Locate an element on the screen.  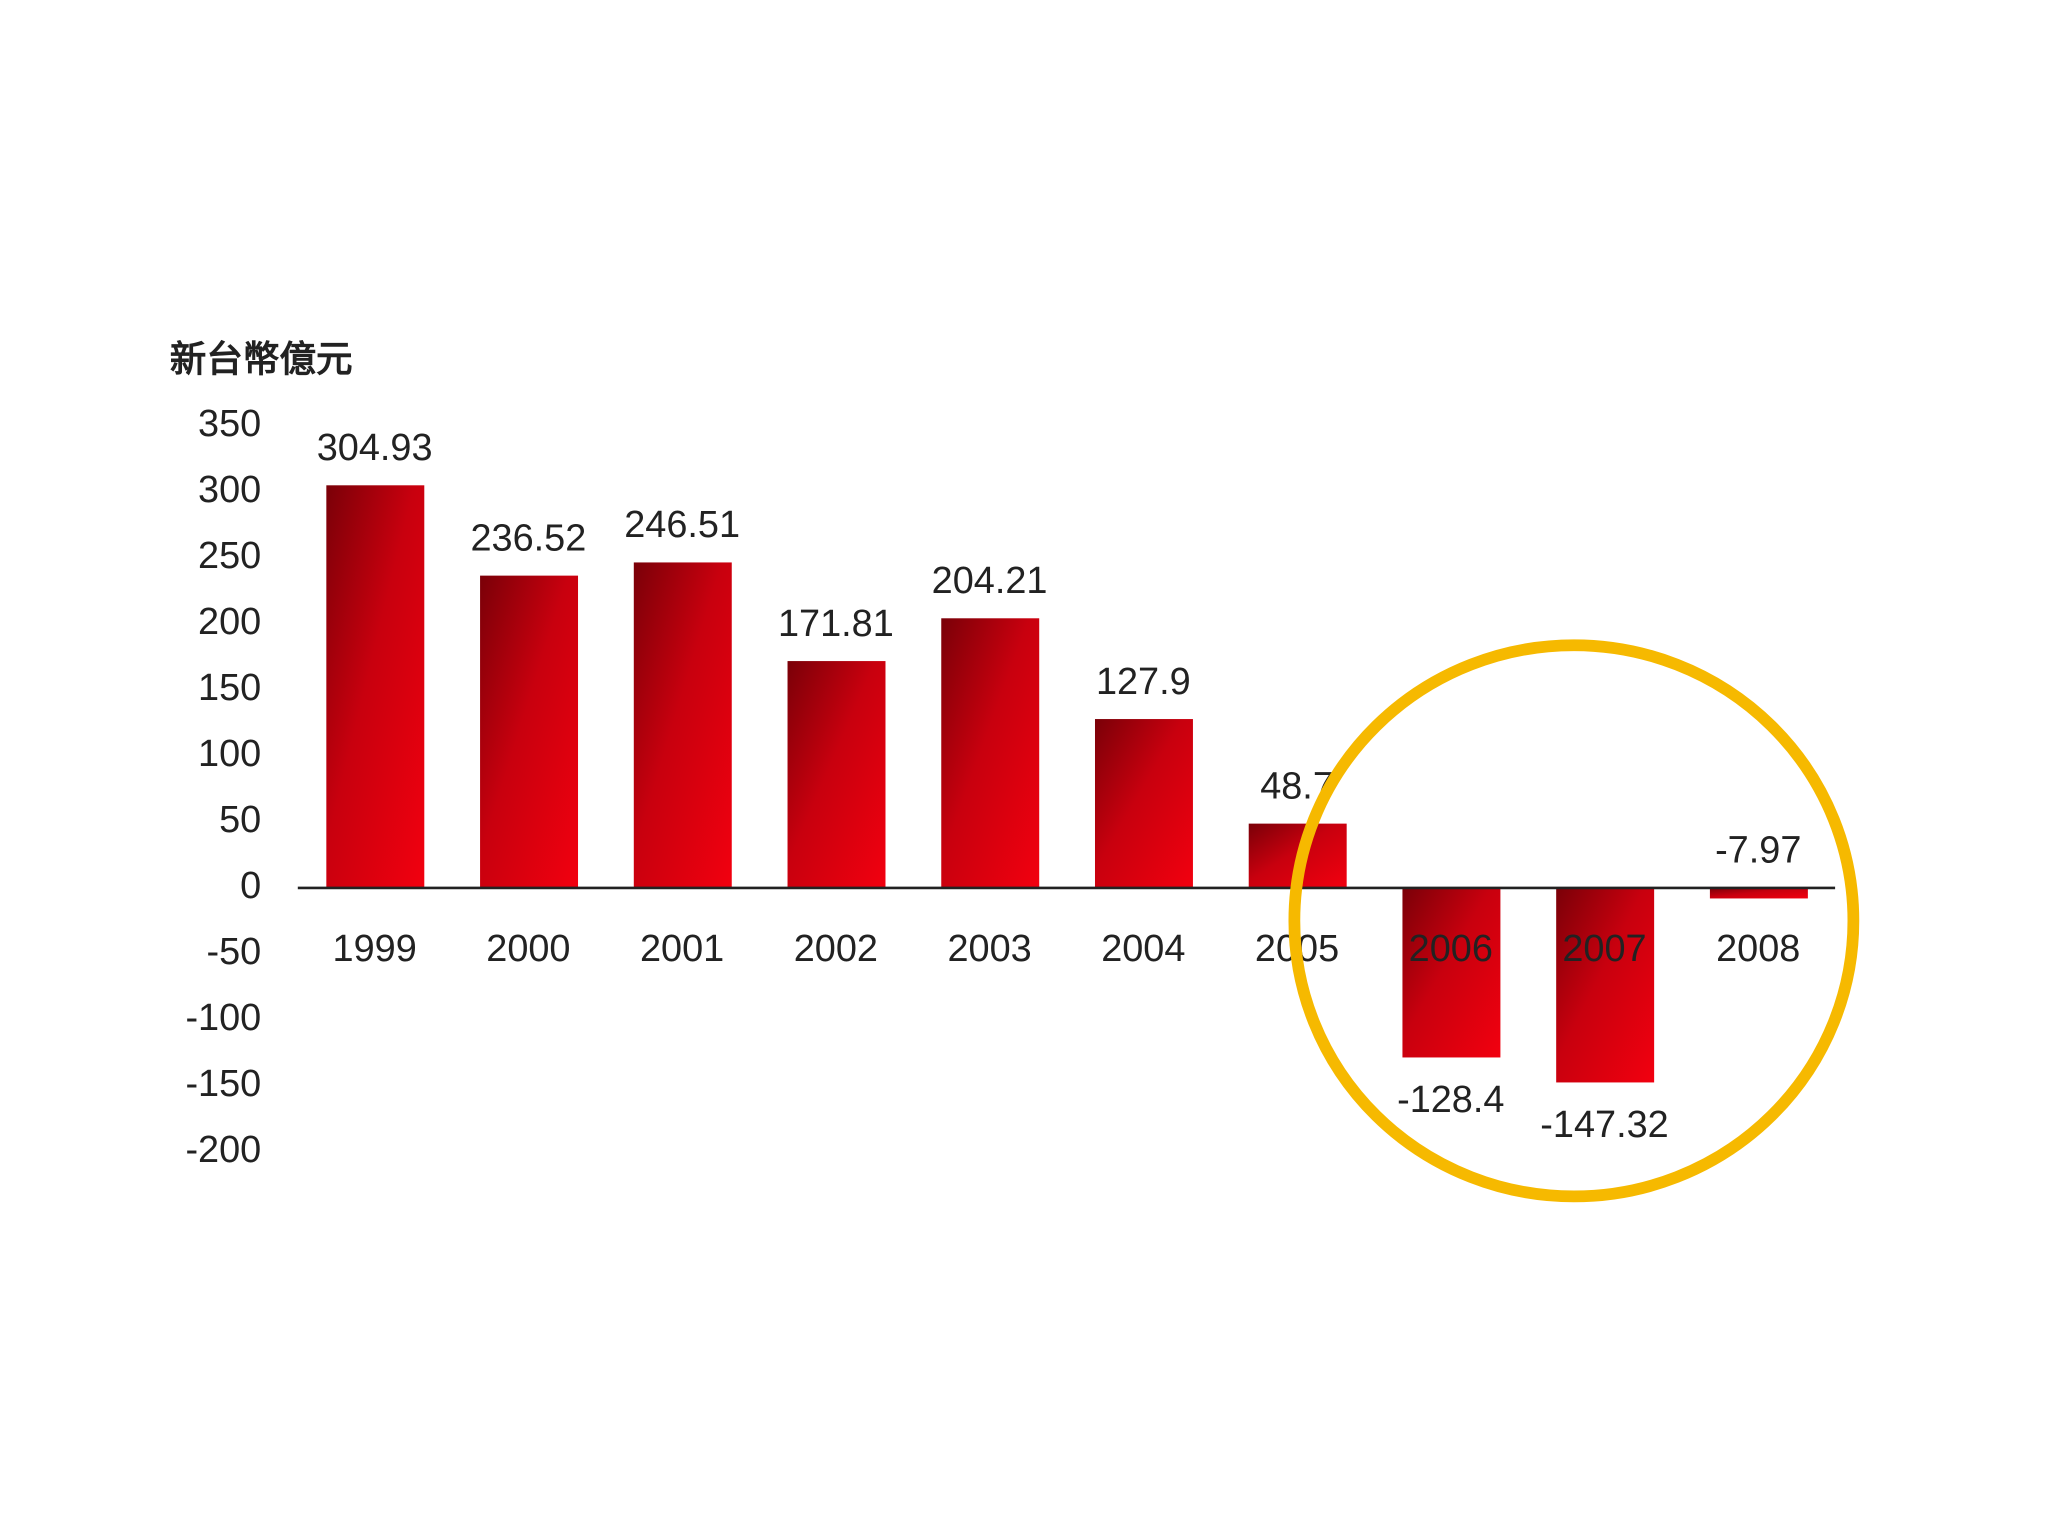
y-tick-label: -100 is located at coordinates (223, 1018).